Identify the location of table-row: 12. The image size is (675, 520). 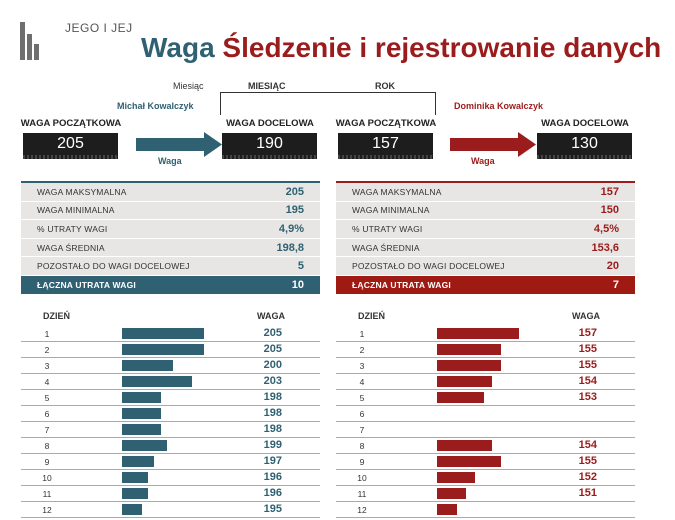
(485, 509).